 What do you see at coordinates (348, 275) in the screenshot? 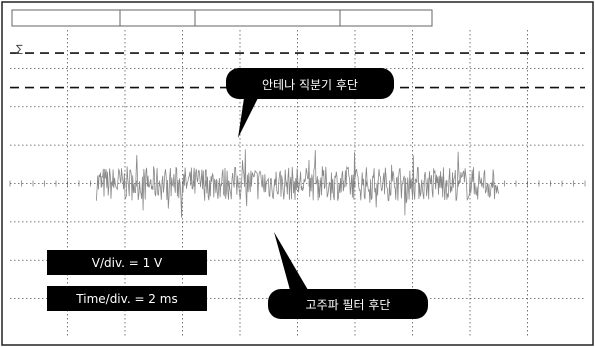
I see `callout-filter: 고주파 필터 후단` at bounding box center [348, 275].